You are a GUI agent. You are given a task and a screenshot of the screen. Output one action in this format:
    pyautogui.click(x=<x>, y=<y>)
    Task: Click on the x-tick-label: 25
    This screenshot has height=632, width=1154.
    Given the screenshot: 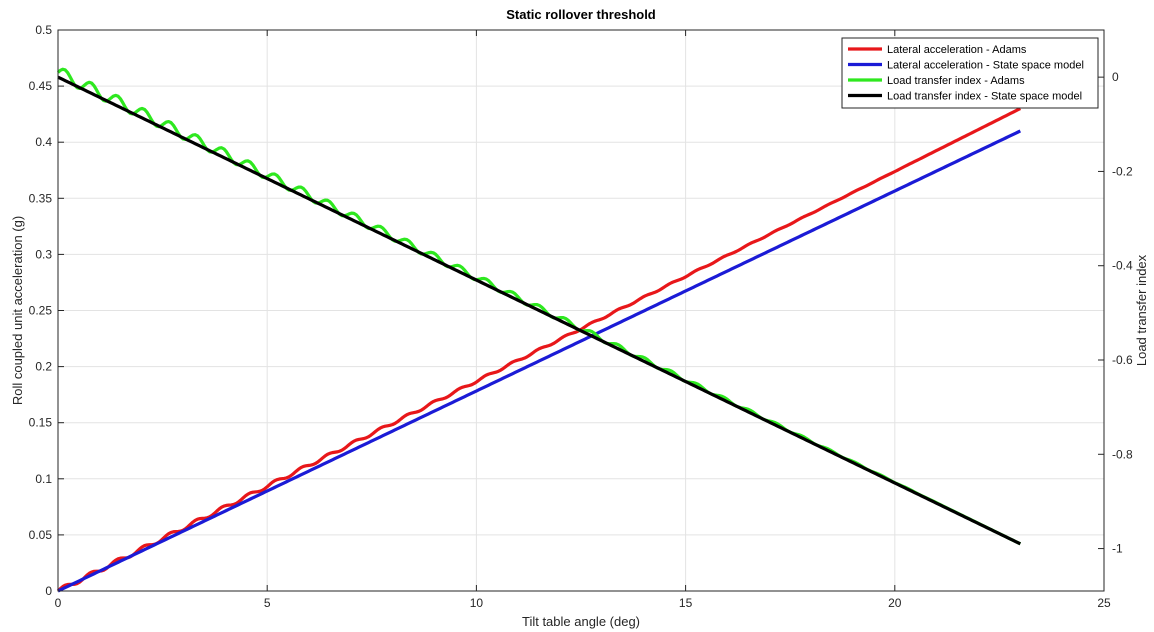 What is the action you would take?
    pyautogui.click(x=1104, y=603)
    